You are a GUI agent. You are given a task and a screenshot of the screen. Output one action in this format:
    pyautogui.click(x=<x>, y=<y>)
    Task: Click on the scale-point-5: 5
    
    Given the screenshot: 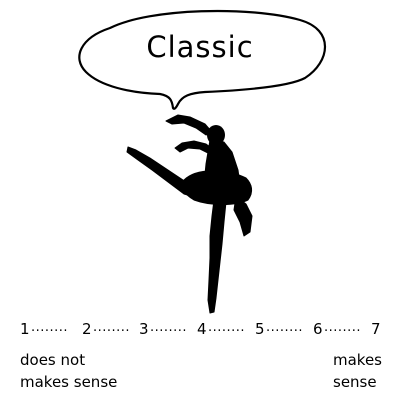 What is the action you would take?
    pyautogui.click(x=260, y=329)
    